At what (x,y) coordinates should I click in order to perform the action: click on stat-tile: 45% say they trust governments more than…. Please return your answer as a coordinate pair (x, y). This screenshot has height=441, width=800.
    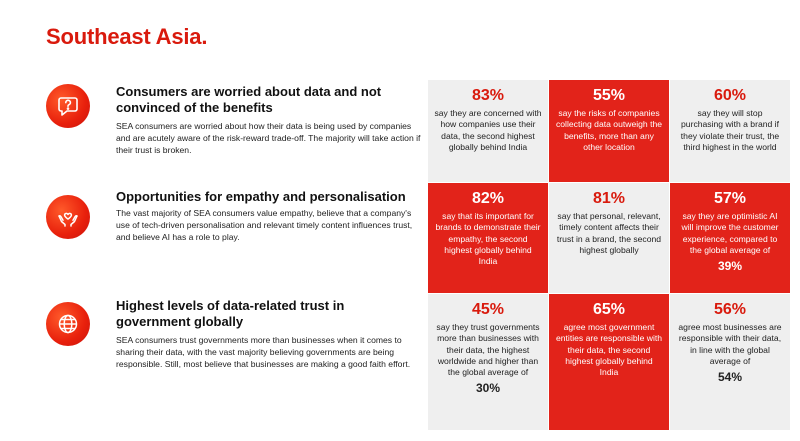
    Looking at the image, I should click on (488, 362).